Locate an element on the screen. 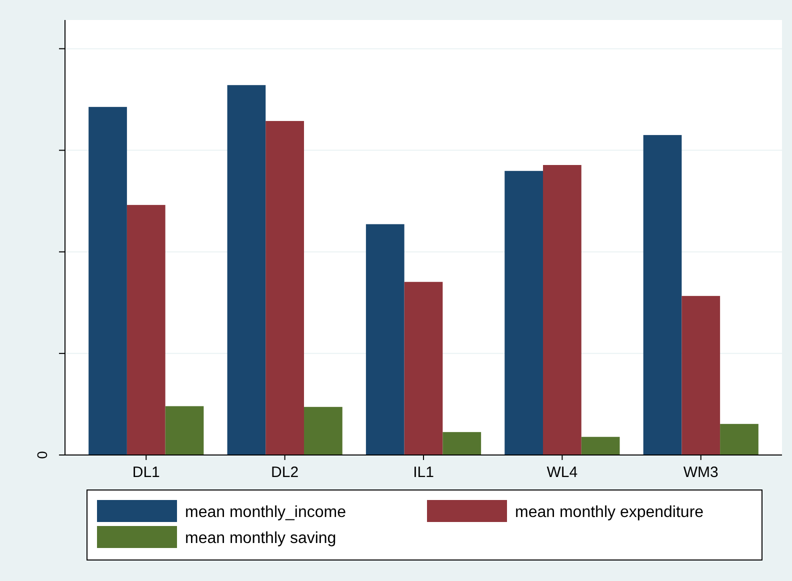 Image resolution: width=792 pixels, height=581 pixels. text: 0 is located at coordinates (42, 454).